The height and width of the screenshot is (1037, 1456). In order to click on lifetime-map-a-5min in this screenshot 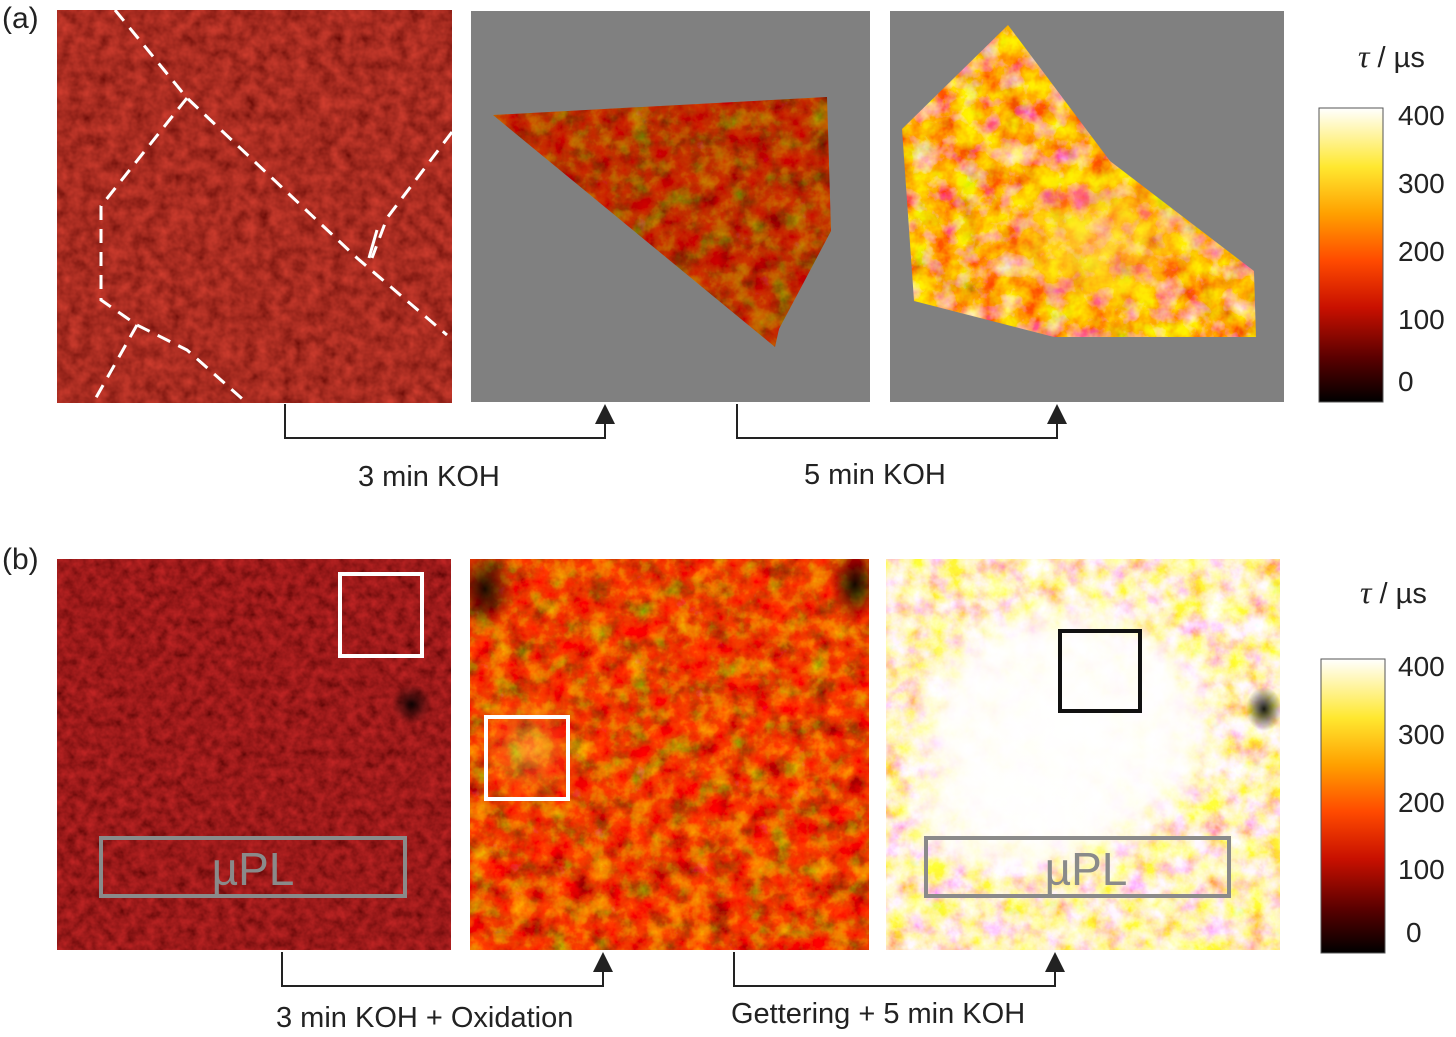, I will do `click(1087, 206)`.